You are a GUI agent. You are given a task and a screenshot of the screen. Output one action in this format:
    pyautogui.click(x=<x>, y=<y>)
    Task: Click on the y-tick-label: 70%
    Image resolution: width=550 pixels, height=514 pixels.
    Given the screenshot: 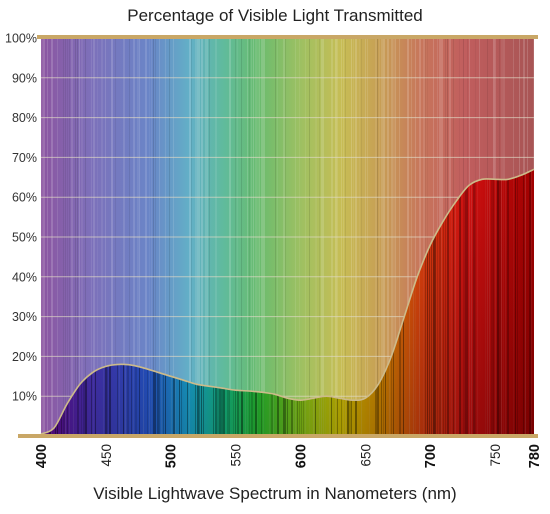 What is the action you would take?
    pyautogui.click(x=24, y=158)
    